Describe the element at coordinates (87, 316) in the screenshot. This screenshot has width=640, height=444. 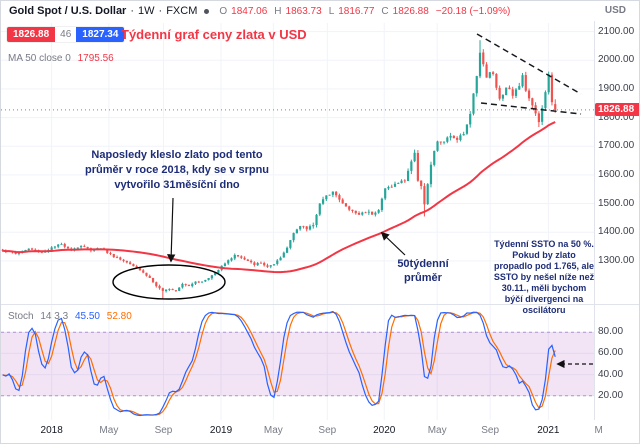
I see `stoch-k-value: 45.50` at that location.